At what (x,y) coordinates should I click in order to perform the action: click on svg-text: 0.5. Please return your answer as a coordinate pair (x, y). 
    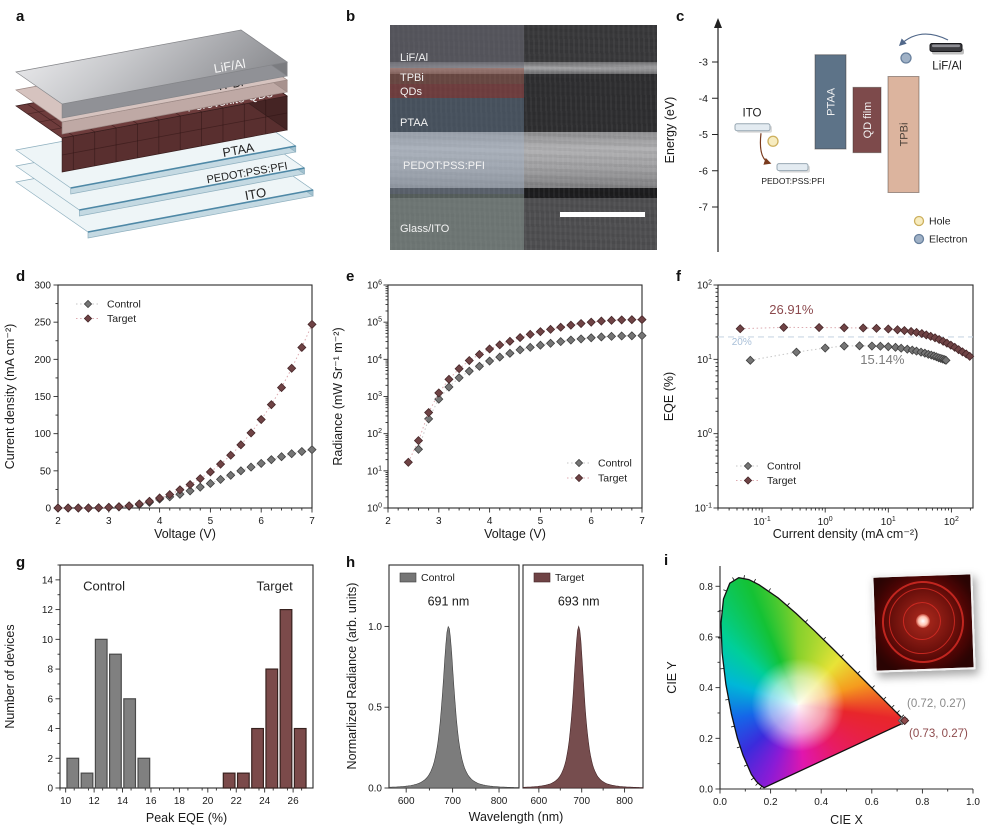
    Looking at the image, I should click on (375, 708).